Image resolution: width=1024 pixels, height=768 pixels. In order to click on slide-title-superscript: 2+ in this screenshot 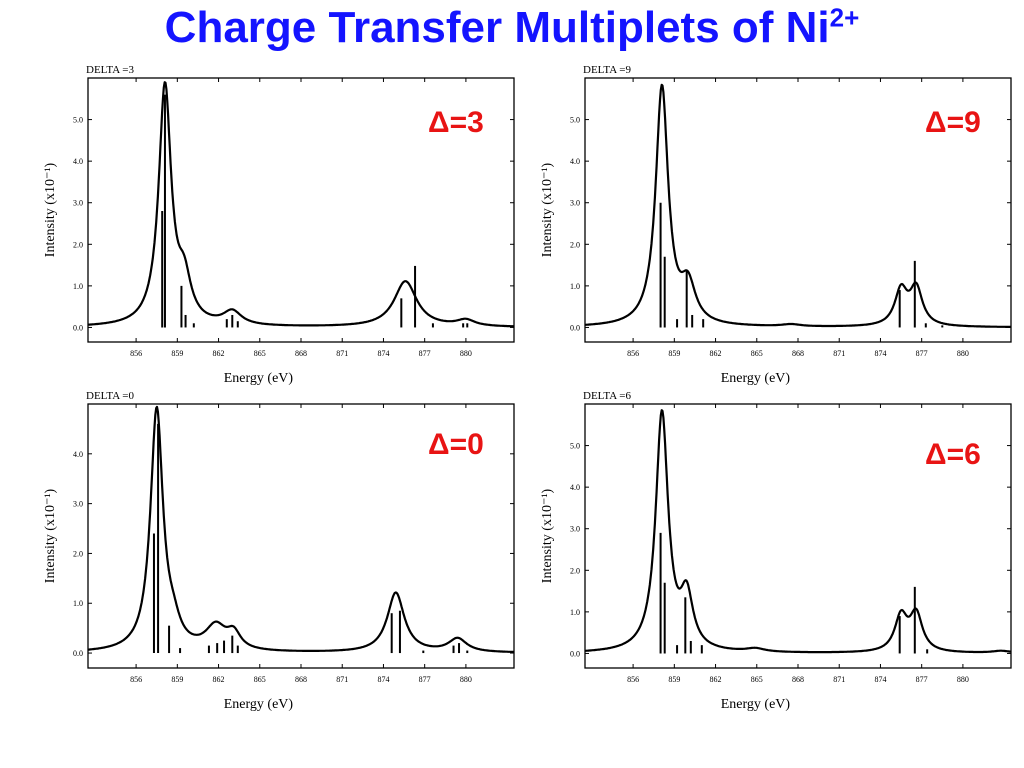, I will do `click(844, 17)`.